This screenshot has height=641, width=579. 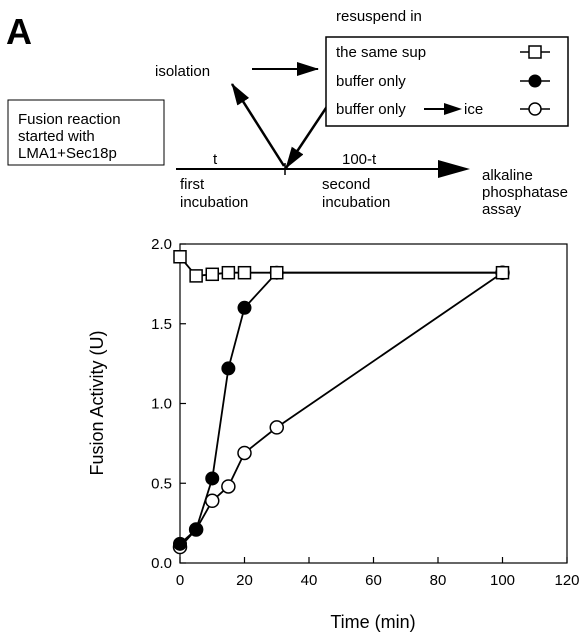 I want to click on start-box-line-1: Fusion reaction, so click(x=69, y=119).